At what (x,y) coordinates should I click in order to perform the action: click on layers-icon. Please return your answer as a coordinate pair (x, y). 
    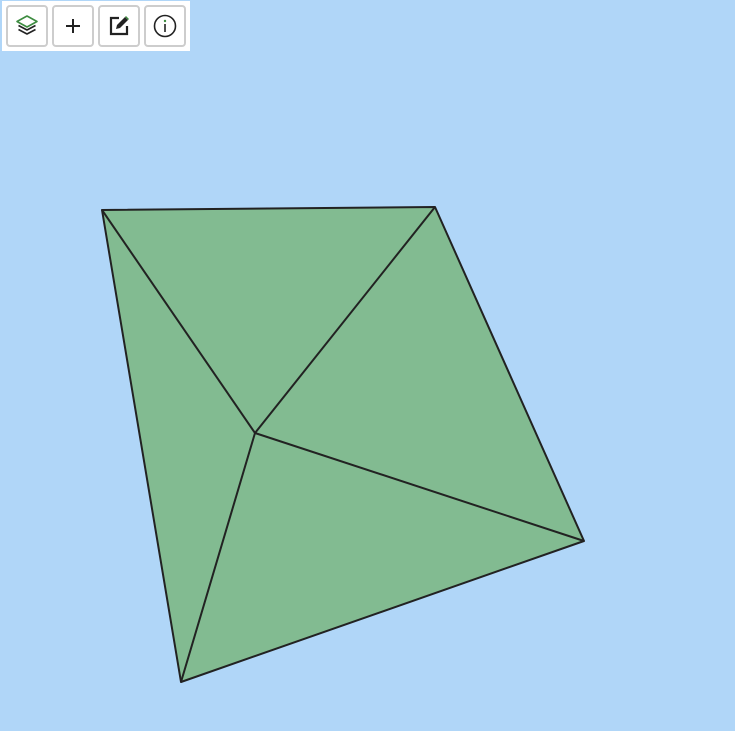
    Looking at the image, I should click on (27, 25).